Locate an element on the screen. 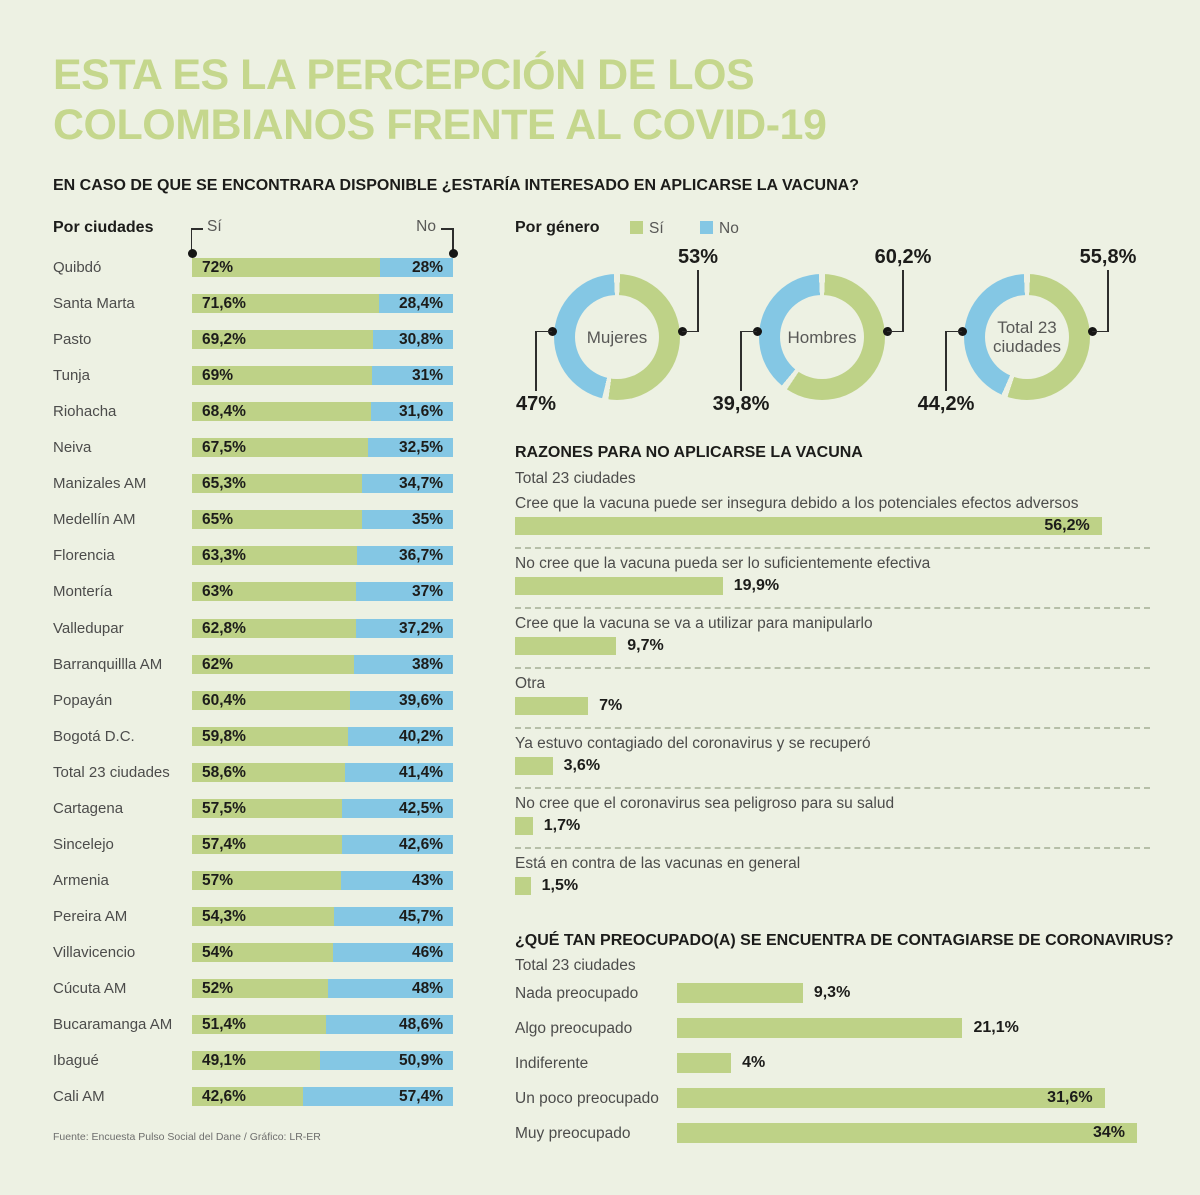 This screenshot has width=1200, height=1195. by-city-title: Por ciudades is located at coordinates (103, 227).